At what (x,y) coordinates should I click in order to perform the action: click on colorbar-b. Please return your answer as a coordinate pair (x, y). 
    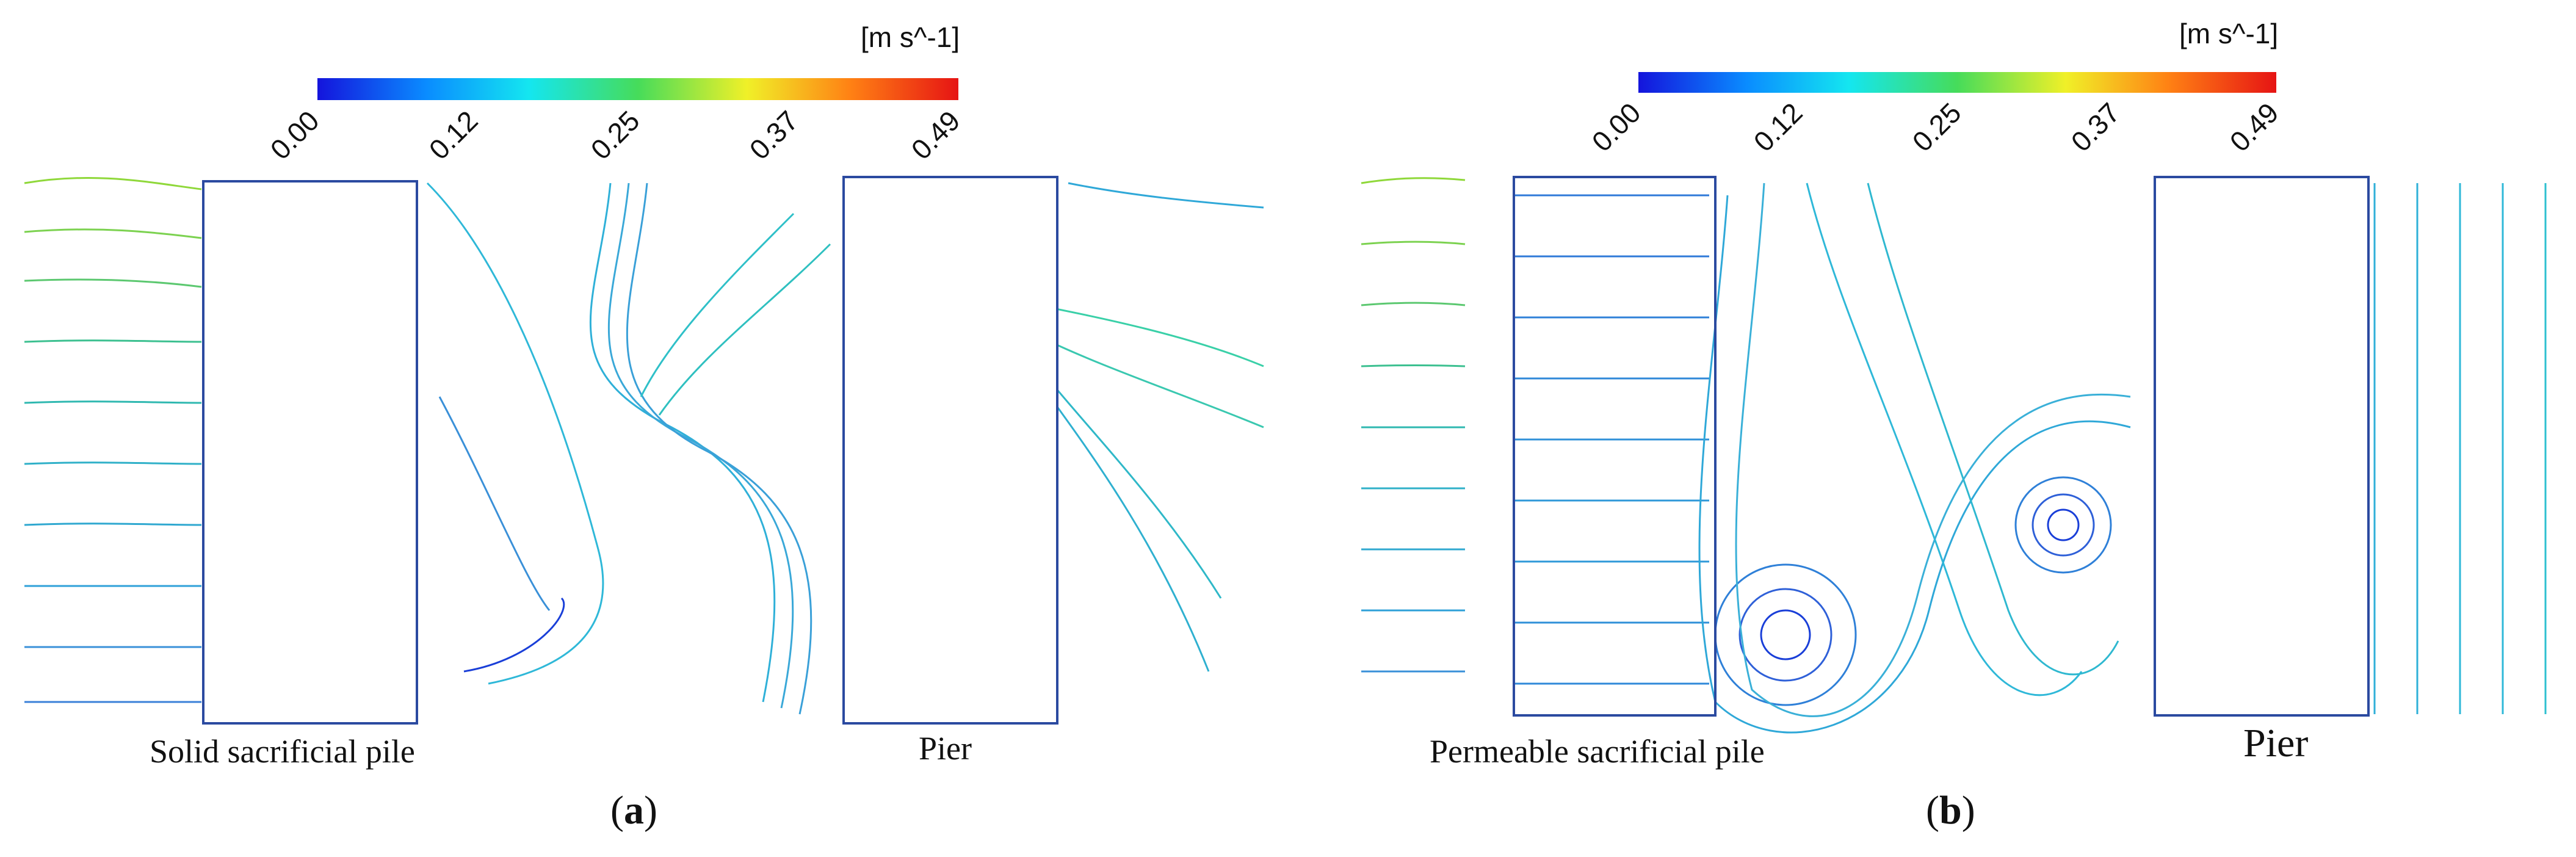
    Looking at the image, I should click on (1957, 82).